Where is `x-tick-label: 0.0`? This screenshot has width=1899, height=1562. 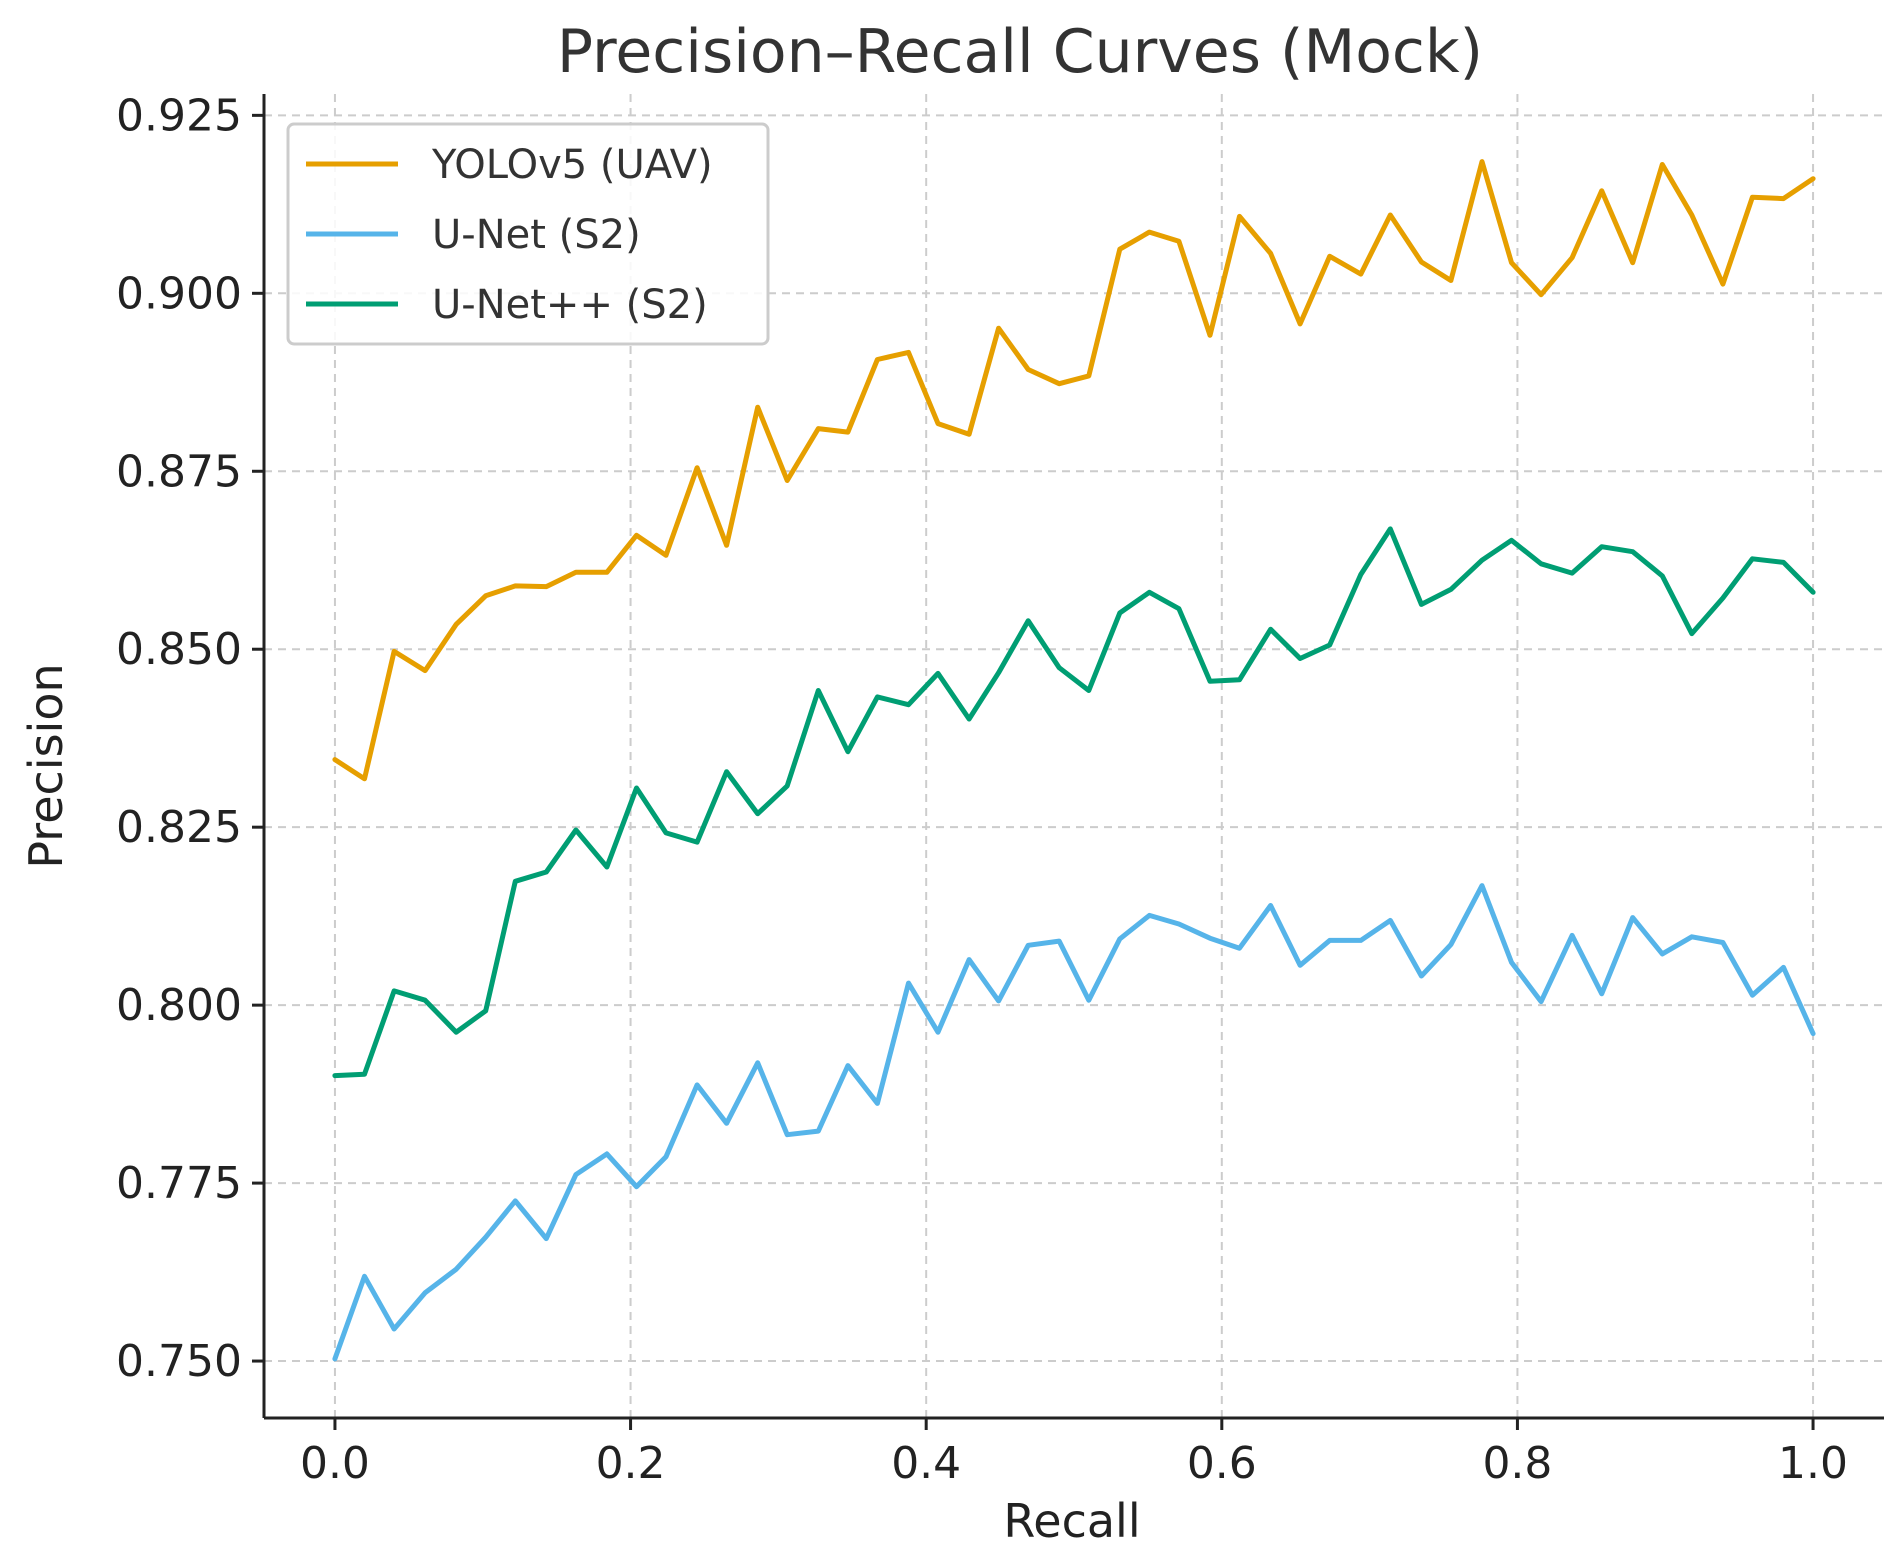
x-tick-label: 0.0 is located at coordinates (335, 1463).